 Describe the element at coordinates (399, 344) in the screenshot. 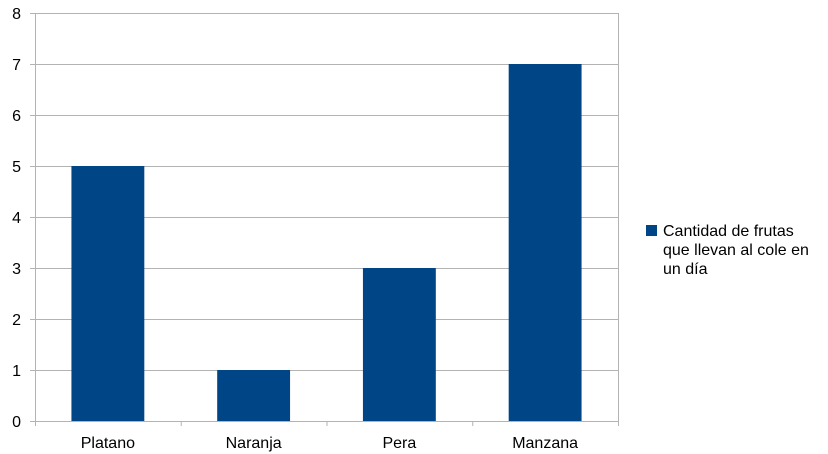

I see `bar-pera` at that location.